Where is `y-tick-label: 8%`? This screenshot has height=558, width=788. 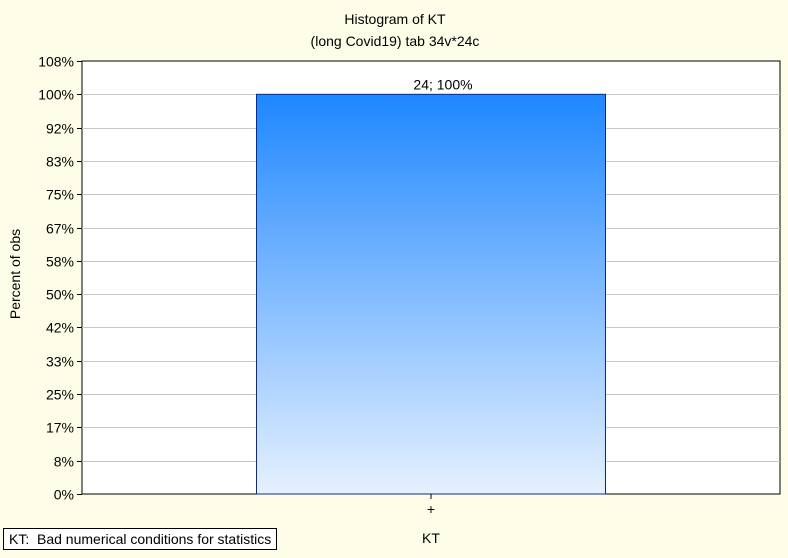
y-tick-label: 8% is located at coordinates (64, 462).